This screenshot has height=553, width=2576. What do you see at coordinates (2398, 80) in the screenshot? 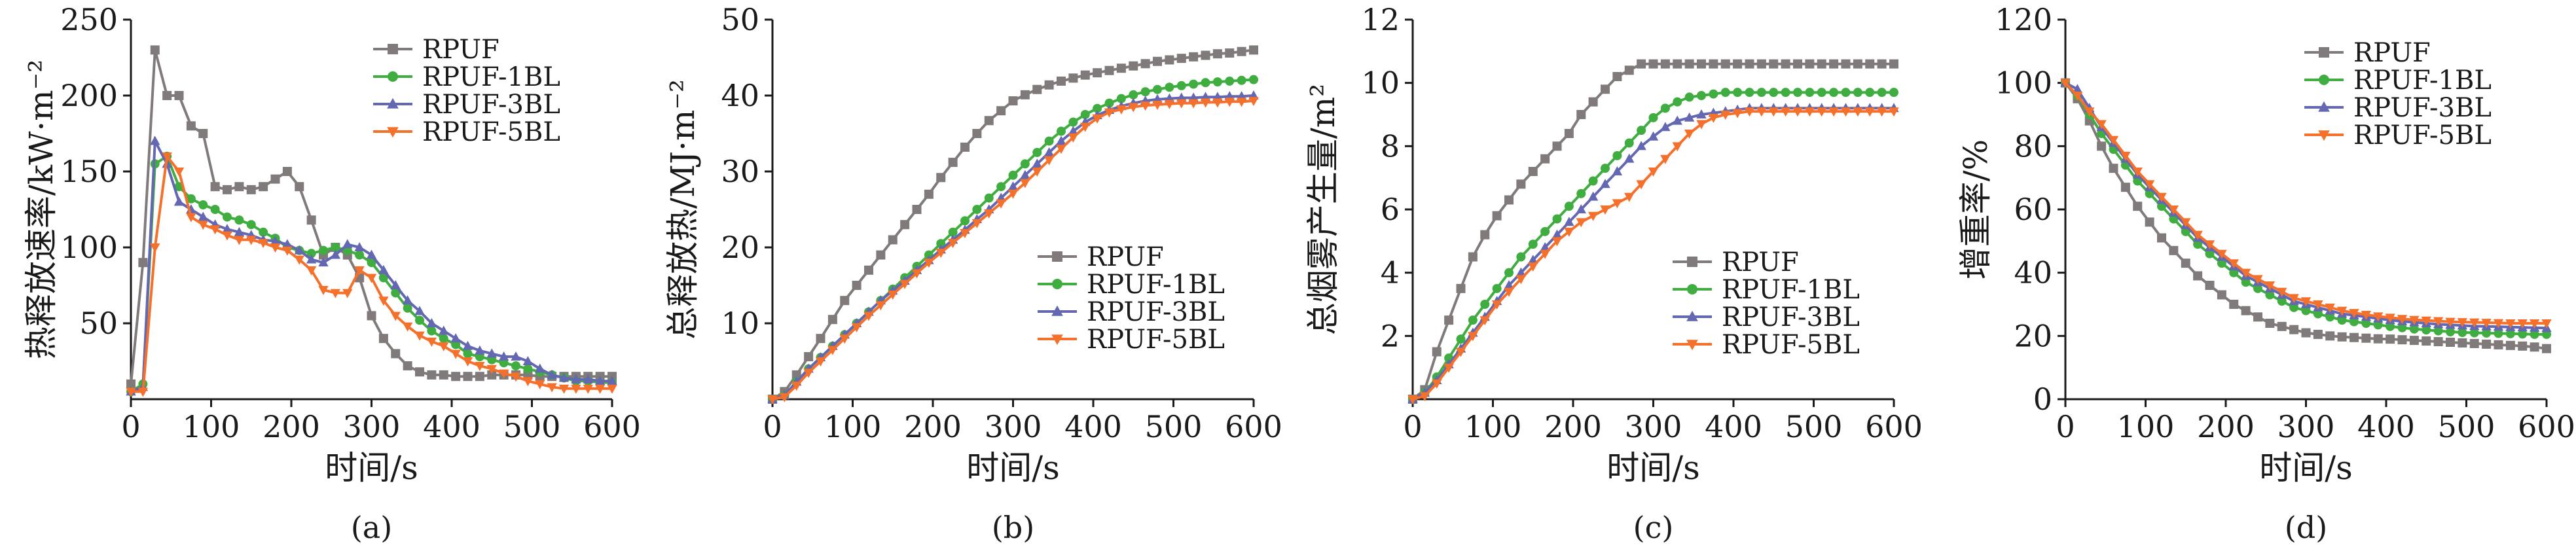
I see `legend-item-rpuf-1bl: RPUF-1BL` at bounding box center [2398, 80].